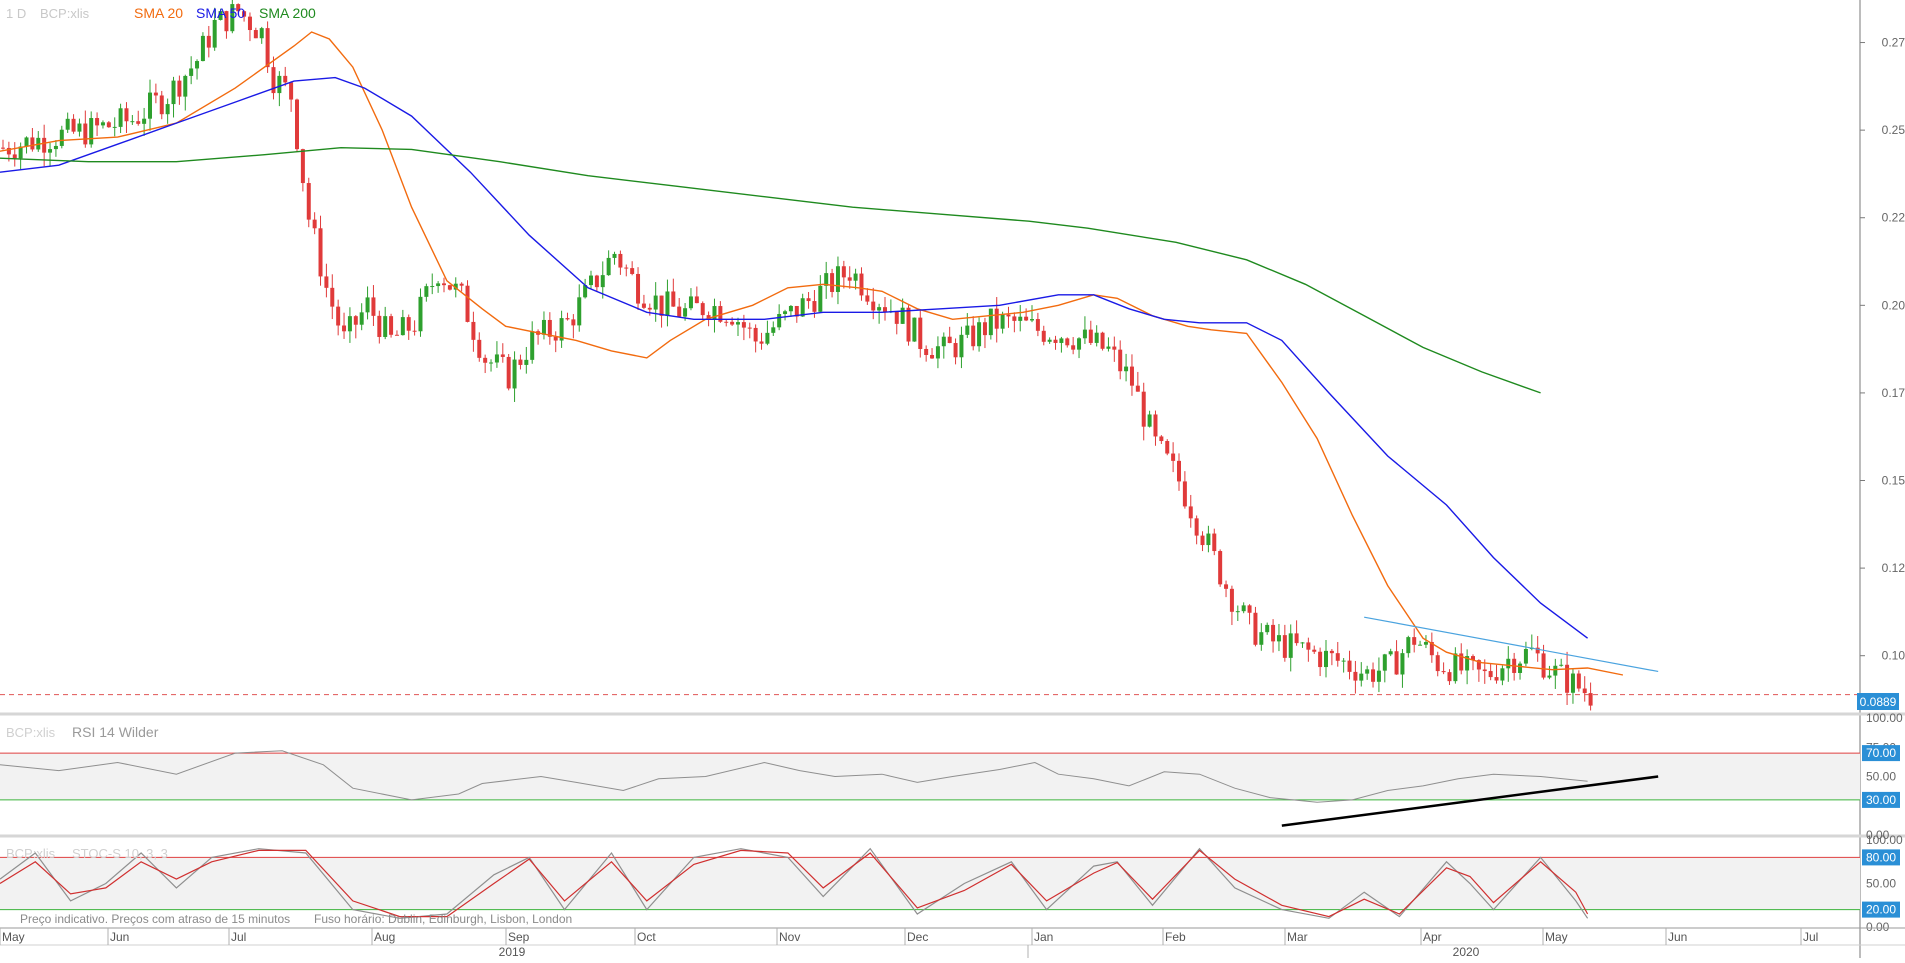  What do you see at coordinates (1878, 835) in the screenshot?
I see `rsi-tick-label: 0.00` at bounding box center [1878, 835].